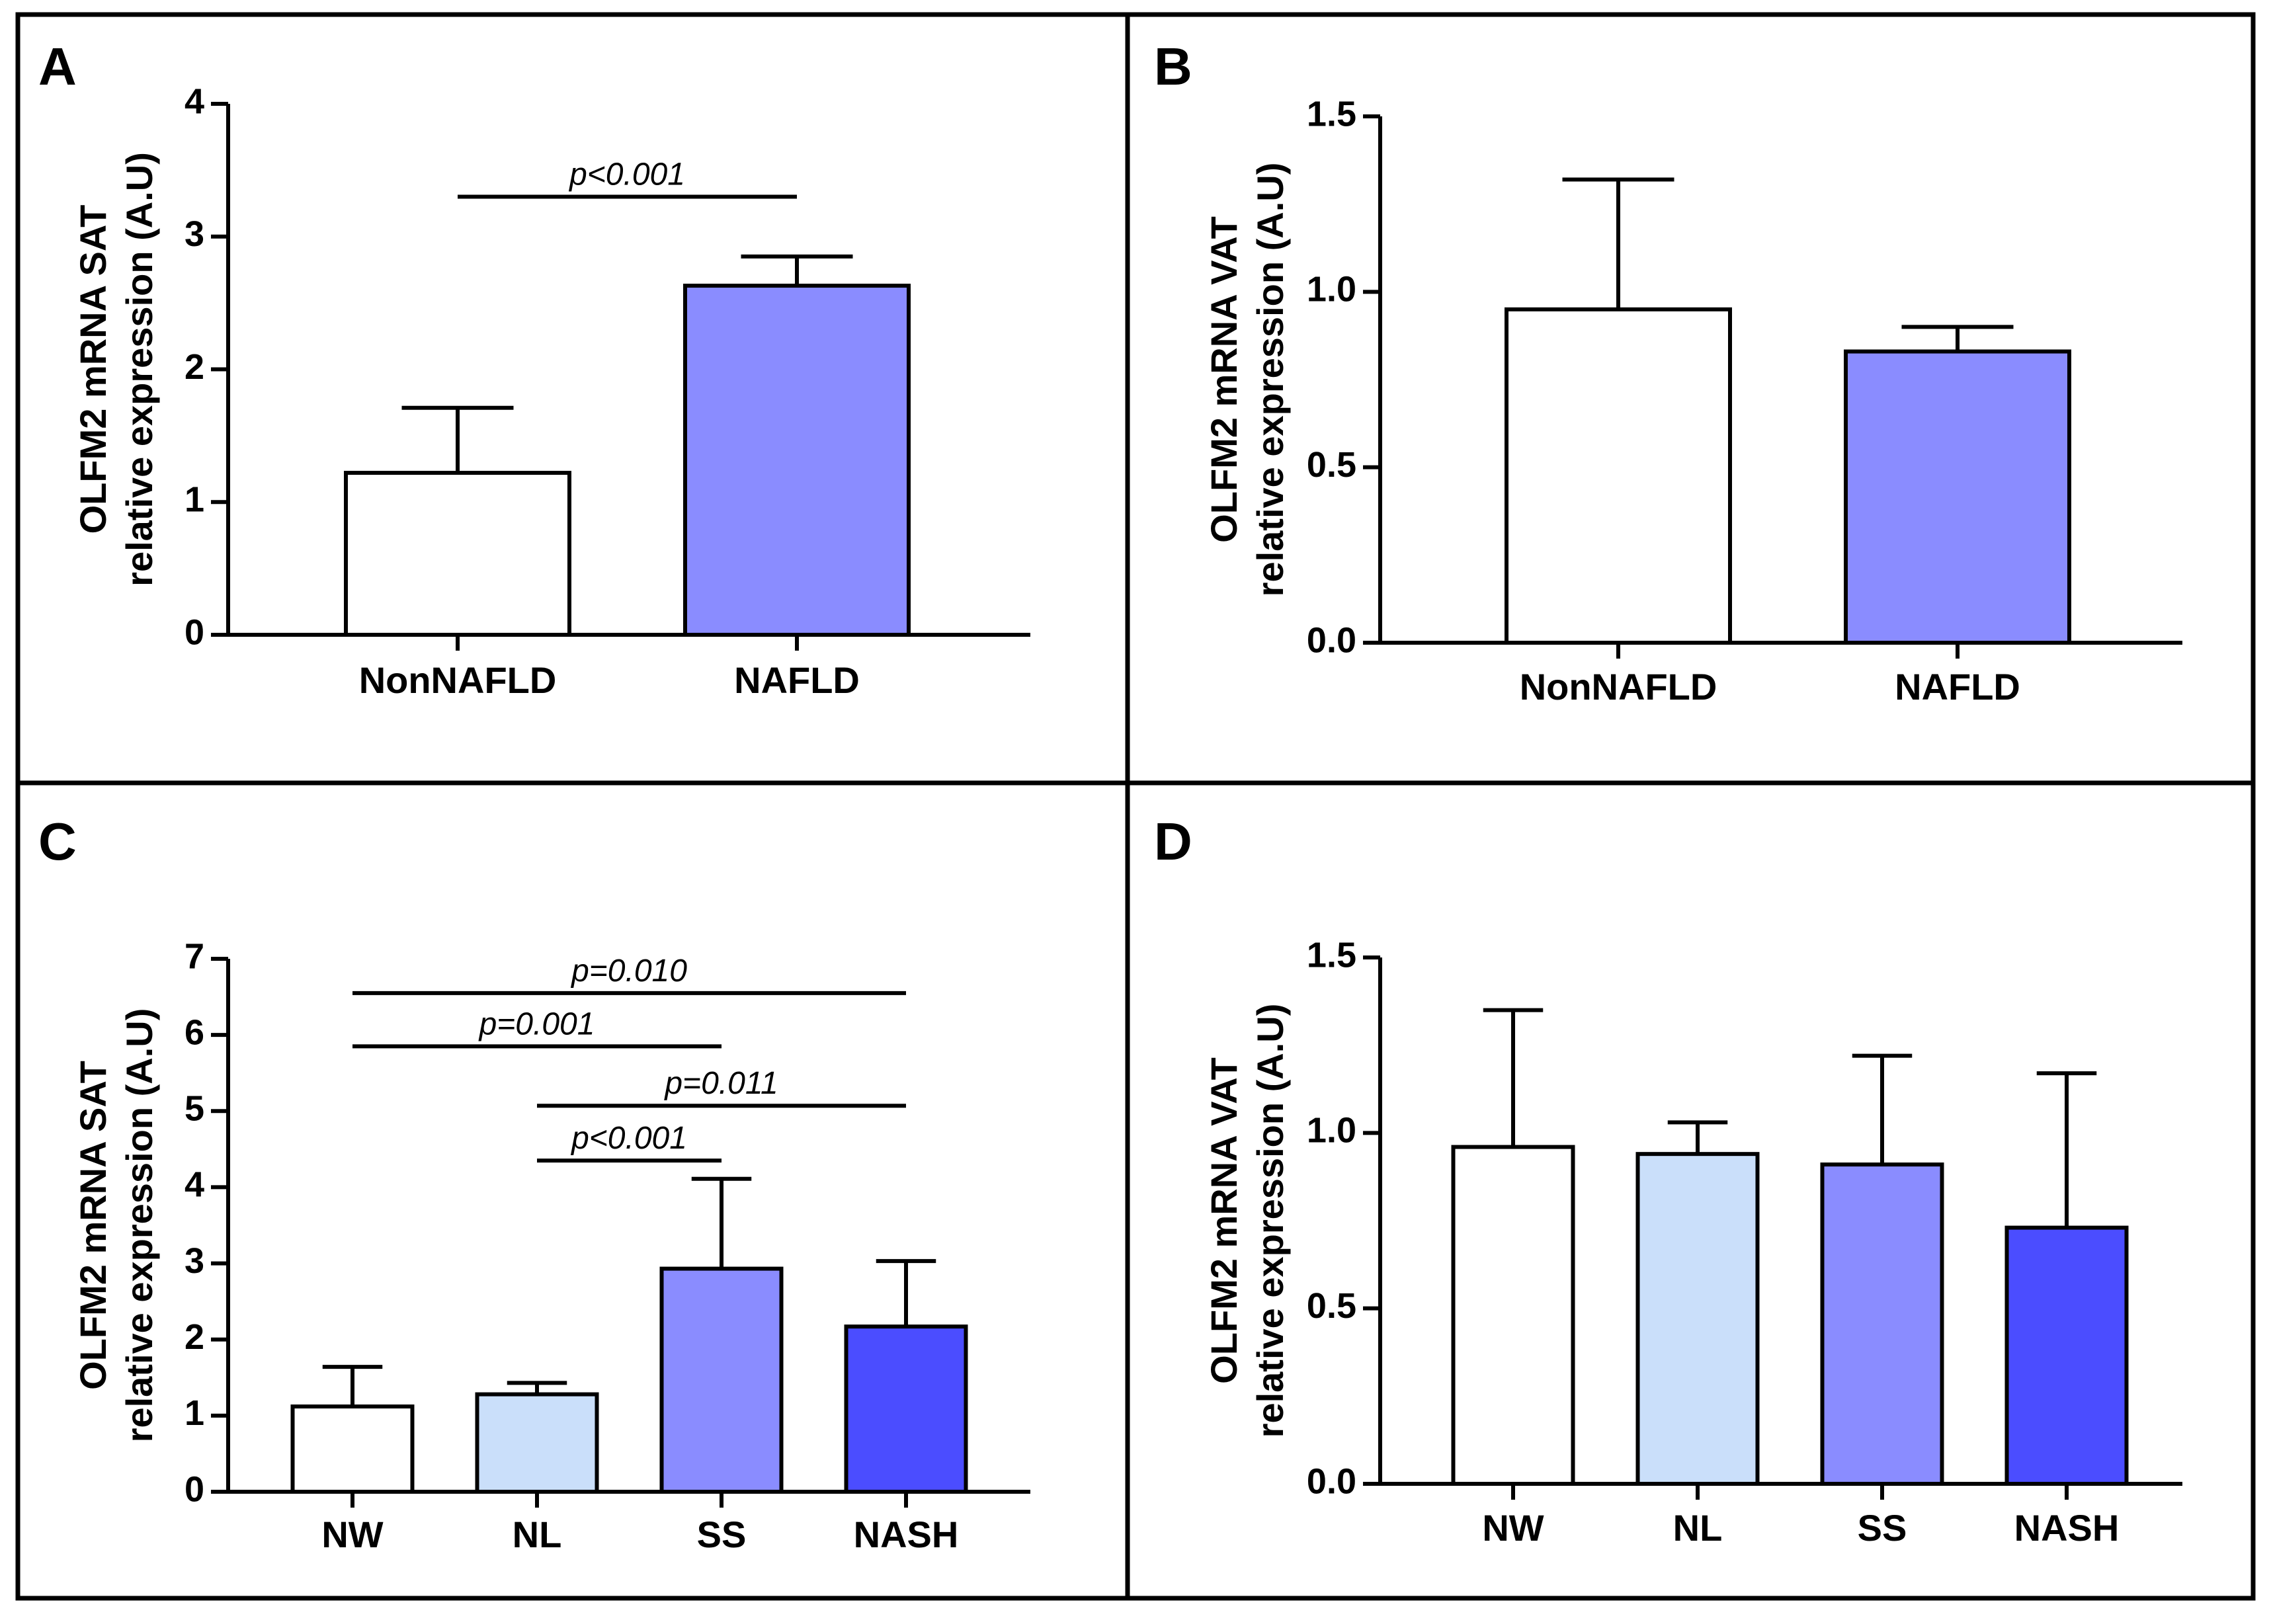 This screenshot has height=1624, width=2271. I want to click on y-tick-label-b: 1.0, so click(1332, 289).